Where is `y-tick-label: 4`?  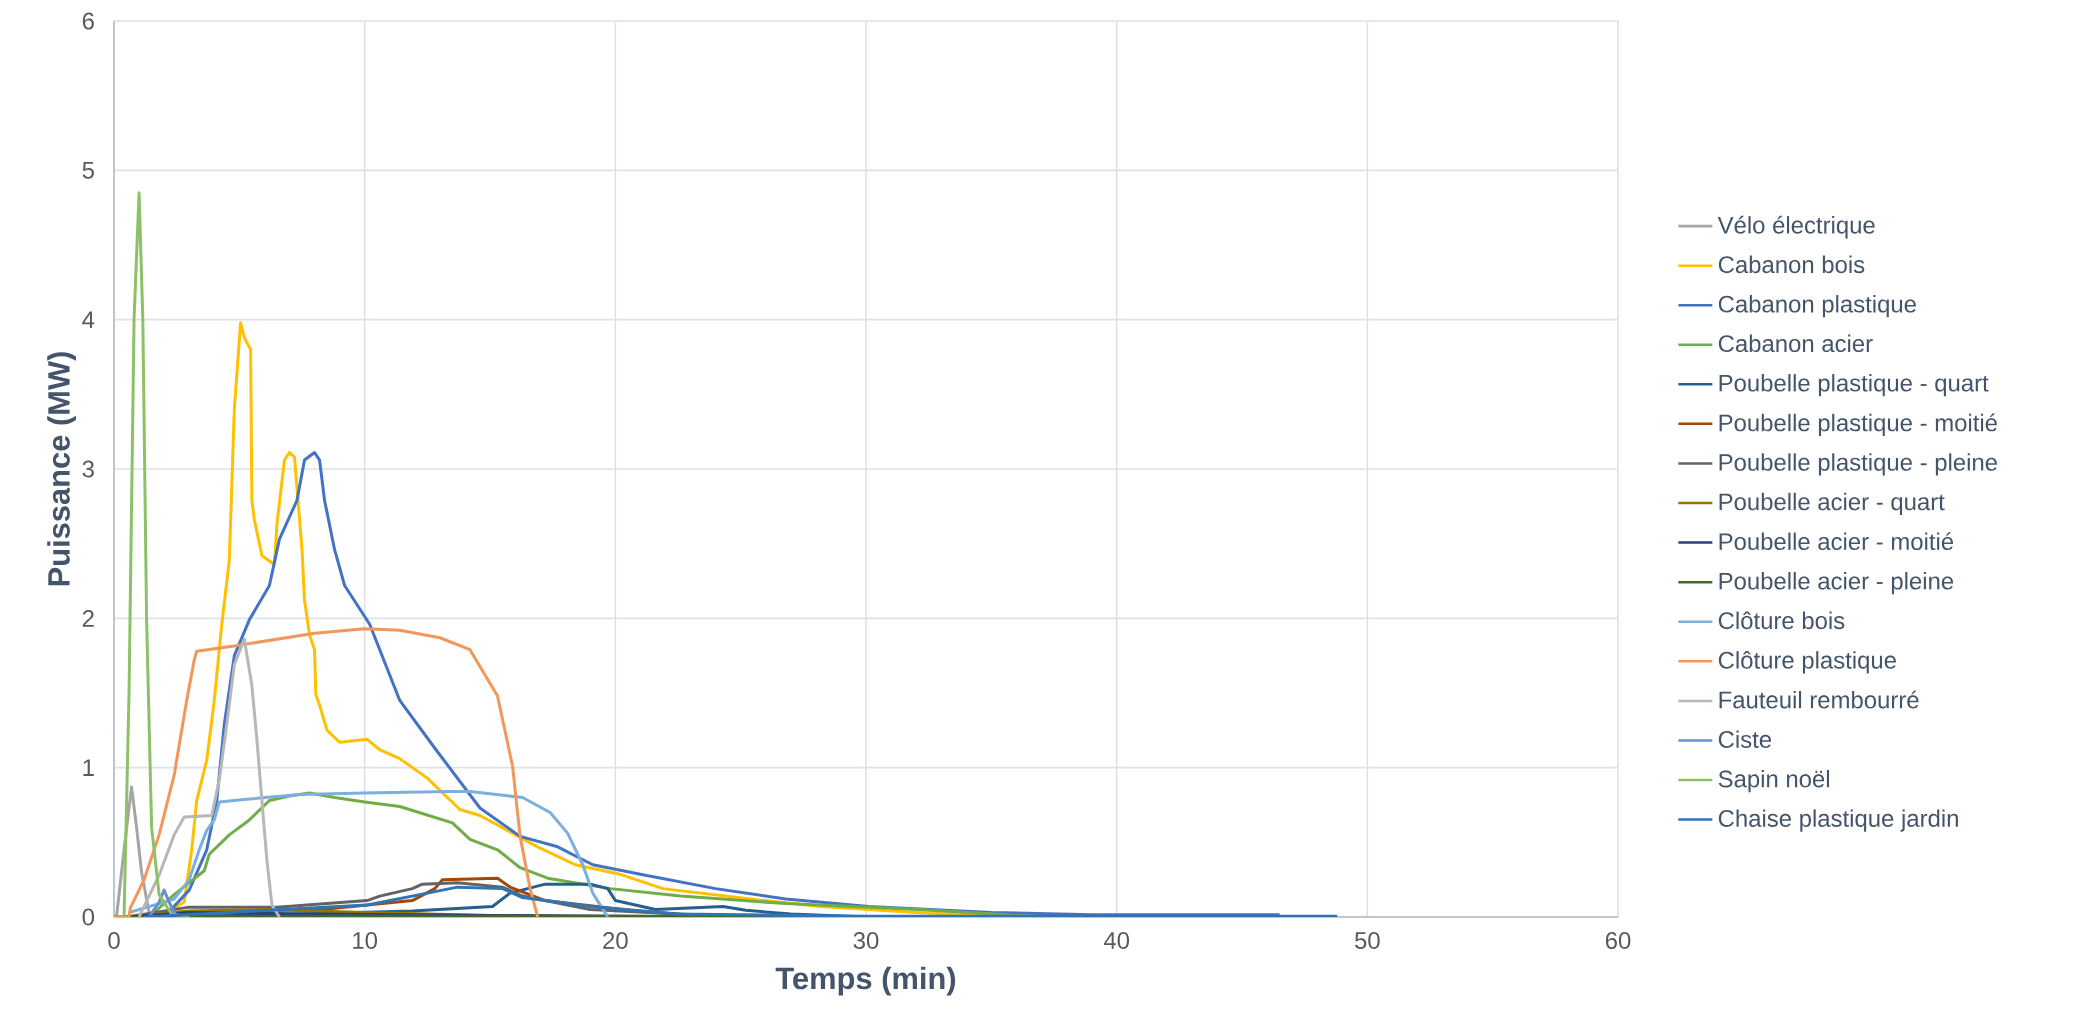 y-tick-label: 4 is located at coordinates (88, 319).